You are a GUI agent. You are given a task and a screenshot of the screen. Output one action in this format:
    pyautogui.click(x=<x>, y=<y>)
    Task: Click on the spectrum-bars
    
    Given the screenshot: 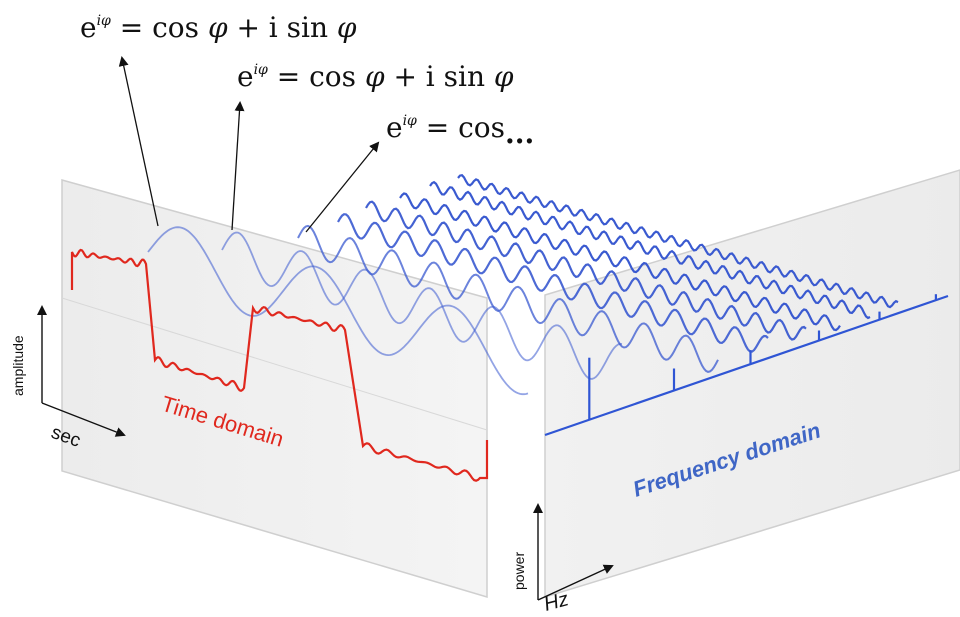 What is the action you would take?
    pyautogui.click(x=763, y=357)
    